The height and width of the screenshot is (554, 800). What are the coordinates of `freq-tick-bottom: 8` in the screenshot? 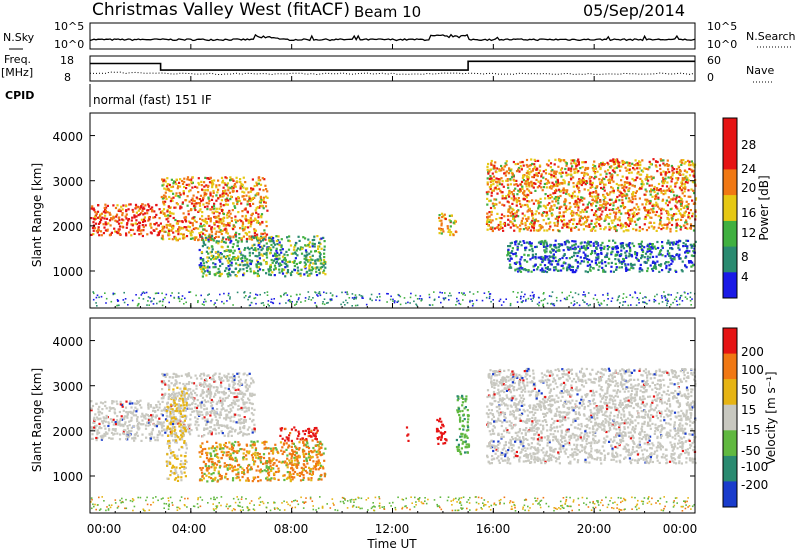 It's located at (67, 77).